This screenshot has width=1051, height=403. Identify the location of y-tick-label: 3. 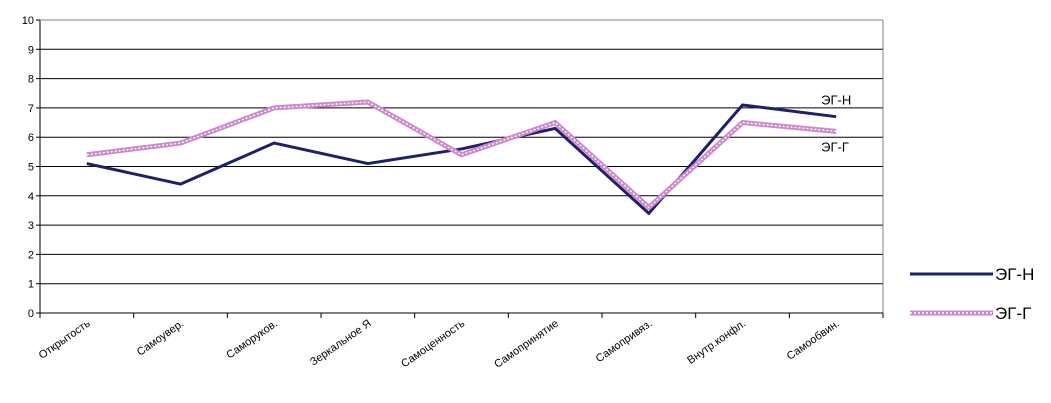
(31, 226).